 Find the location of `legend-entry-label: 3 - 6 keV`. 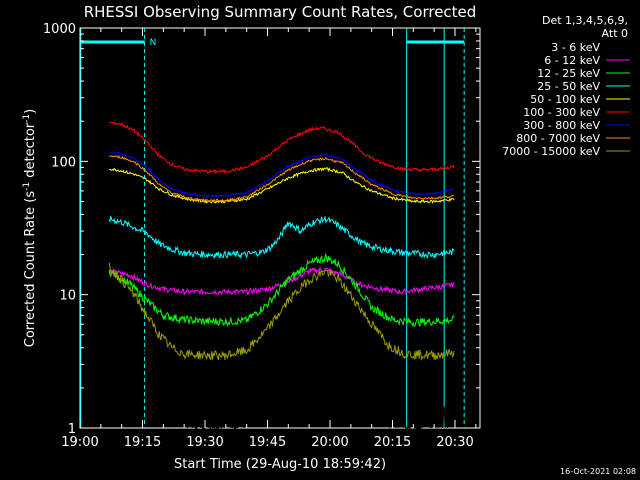

legend-entry-label: 3 - 6 keV is located at coordinates (575, 47).